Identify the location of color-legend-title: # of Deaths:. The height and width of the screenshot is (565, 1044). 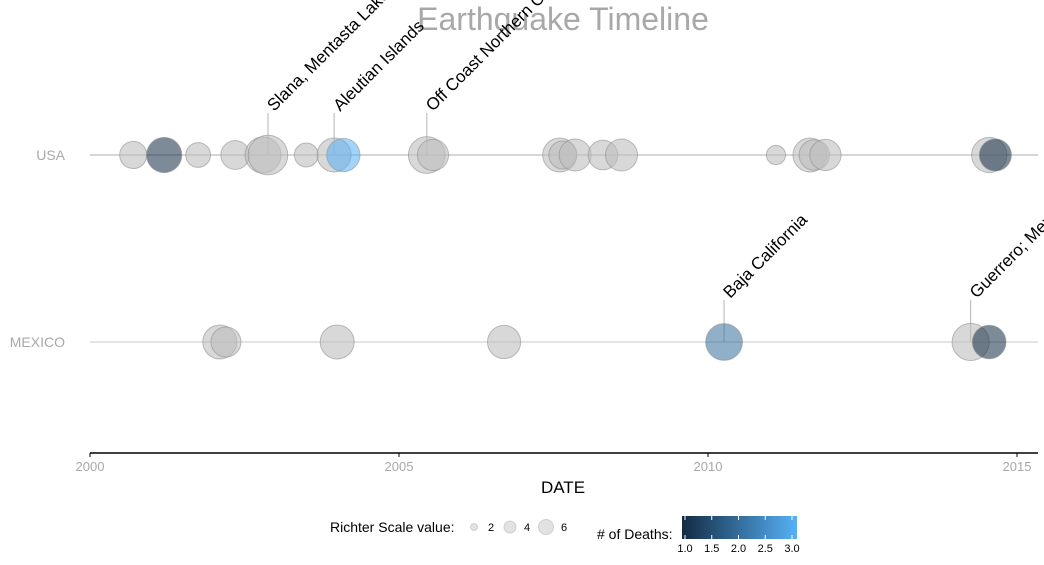
(635, 534).